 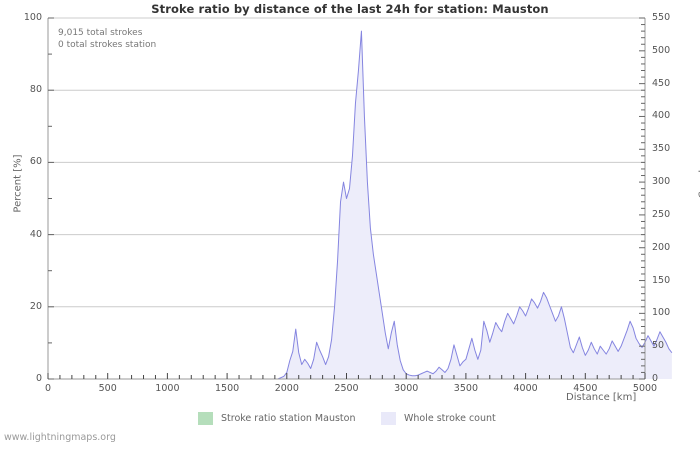 I want to click on y-axis-left-tick: 60, so click(x=35, y=162).